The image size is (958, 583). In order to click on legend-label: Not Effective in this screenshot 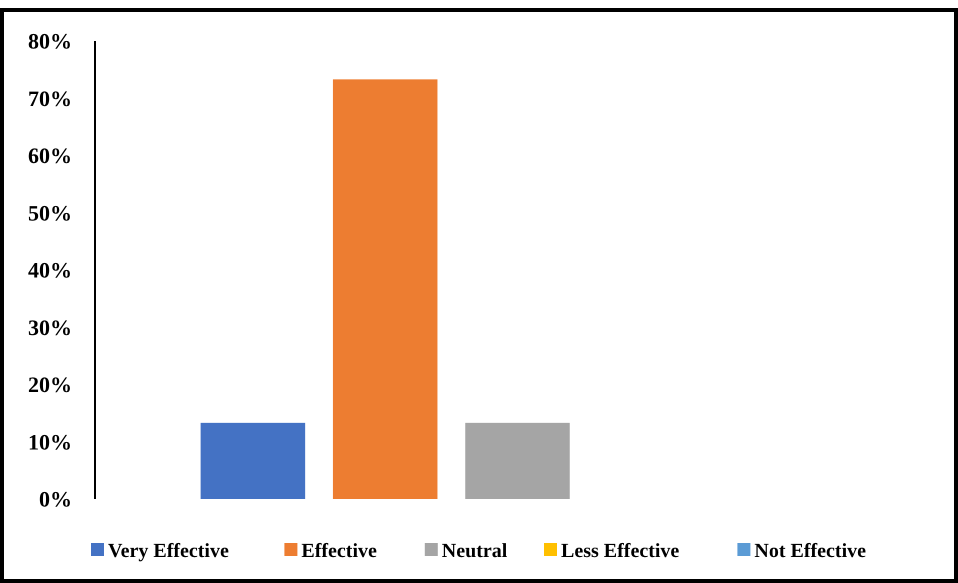, I will do `click(810, 551)`.